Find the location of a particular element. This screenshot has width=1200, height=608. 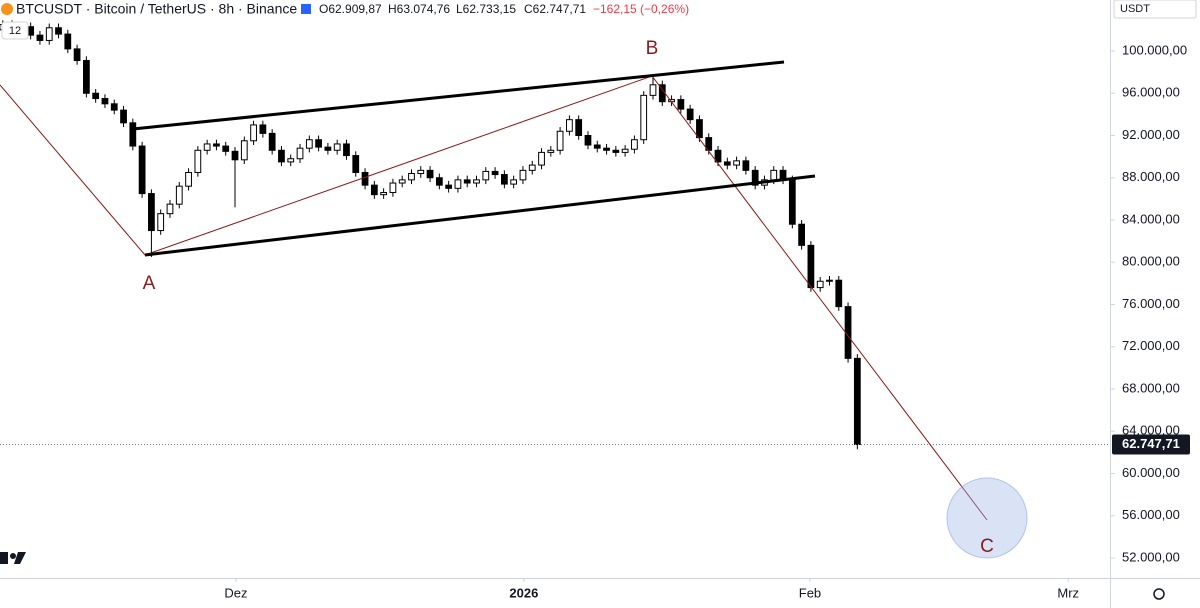

currency-box: USDT is located at coordinates (1155, 9).